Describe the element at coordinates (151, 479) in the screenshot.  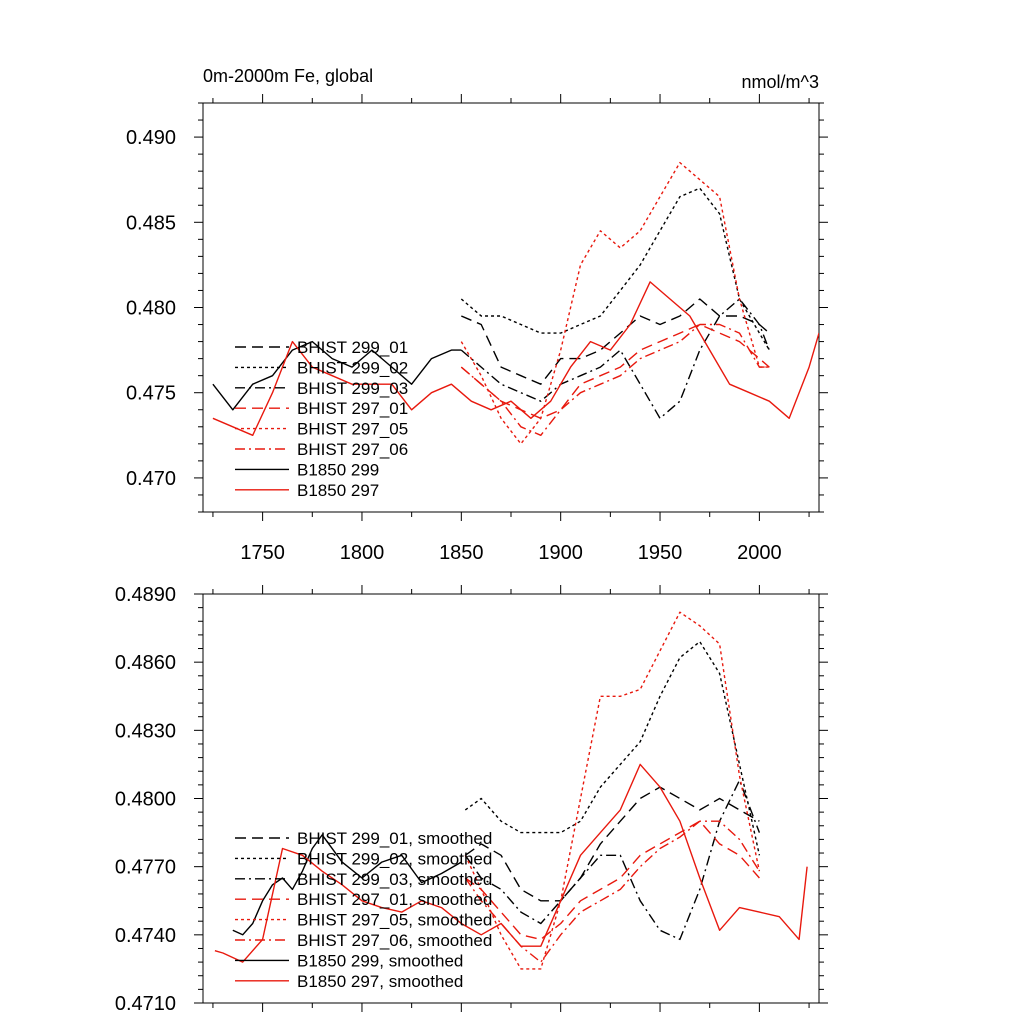
I see `y-tick-label: 0.470` at that location.